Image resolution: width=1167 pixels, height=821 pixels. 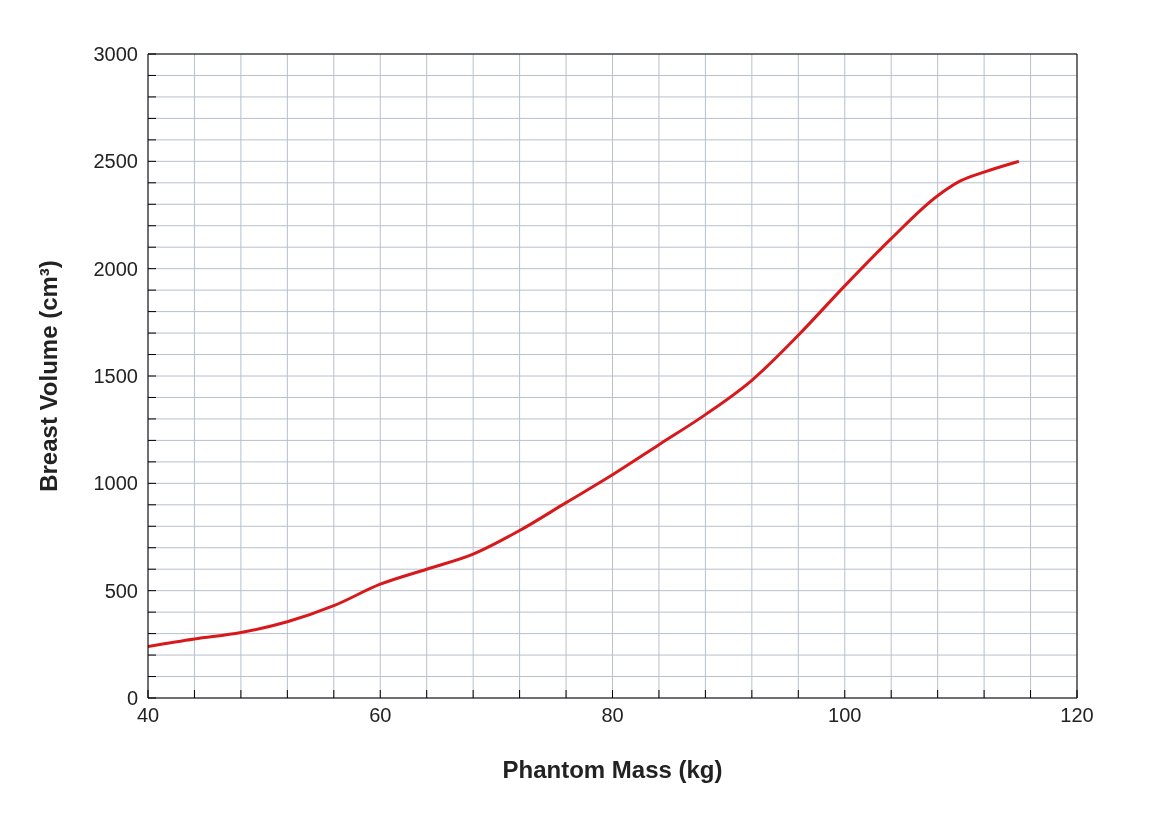 What do you see at coordinates (48, 376) in the screenshot?
I see `y-axis-title: Breast Volume (cm³)` at bounding box center [48, 376].